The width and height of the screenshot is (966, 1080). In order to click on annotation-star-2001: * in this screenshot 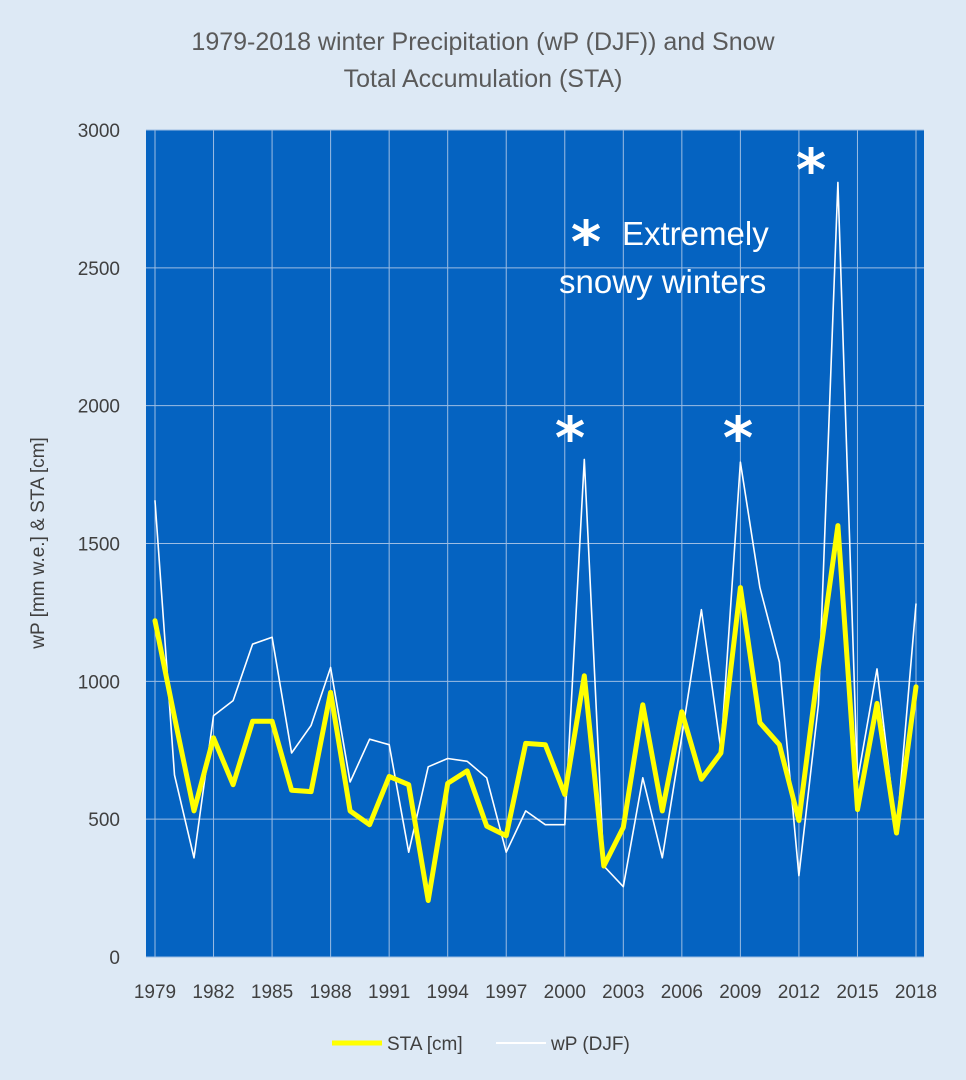, I will do `click(570, 438)`.